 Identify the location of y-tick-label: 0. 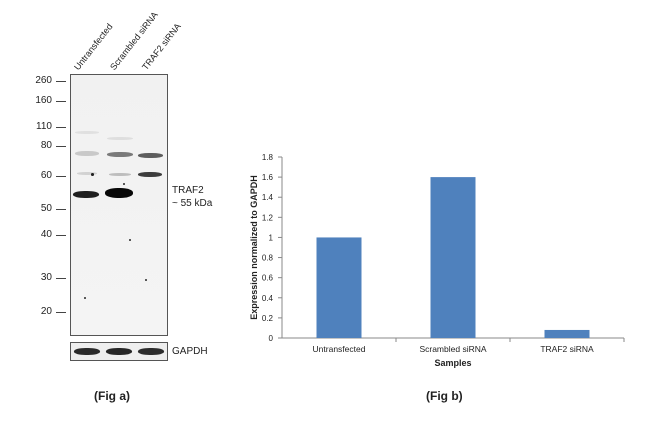
(271, 338).